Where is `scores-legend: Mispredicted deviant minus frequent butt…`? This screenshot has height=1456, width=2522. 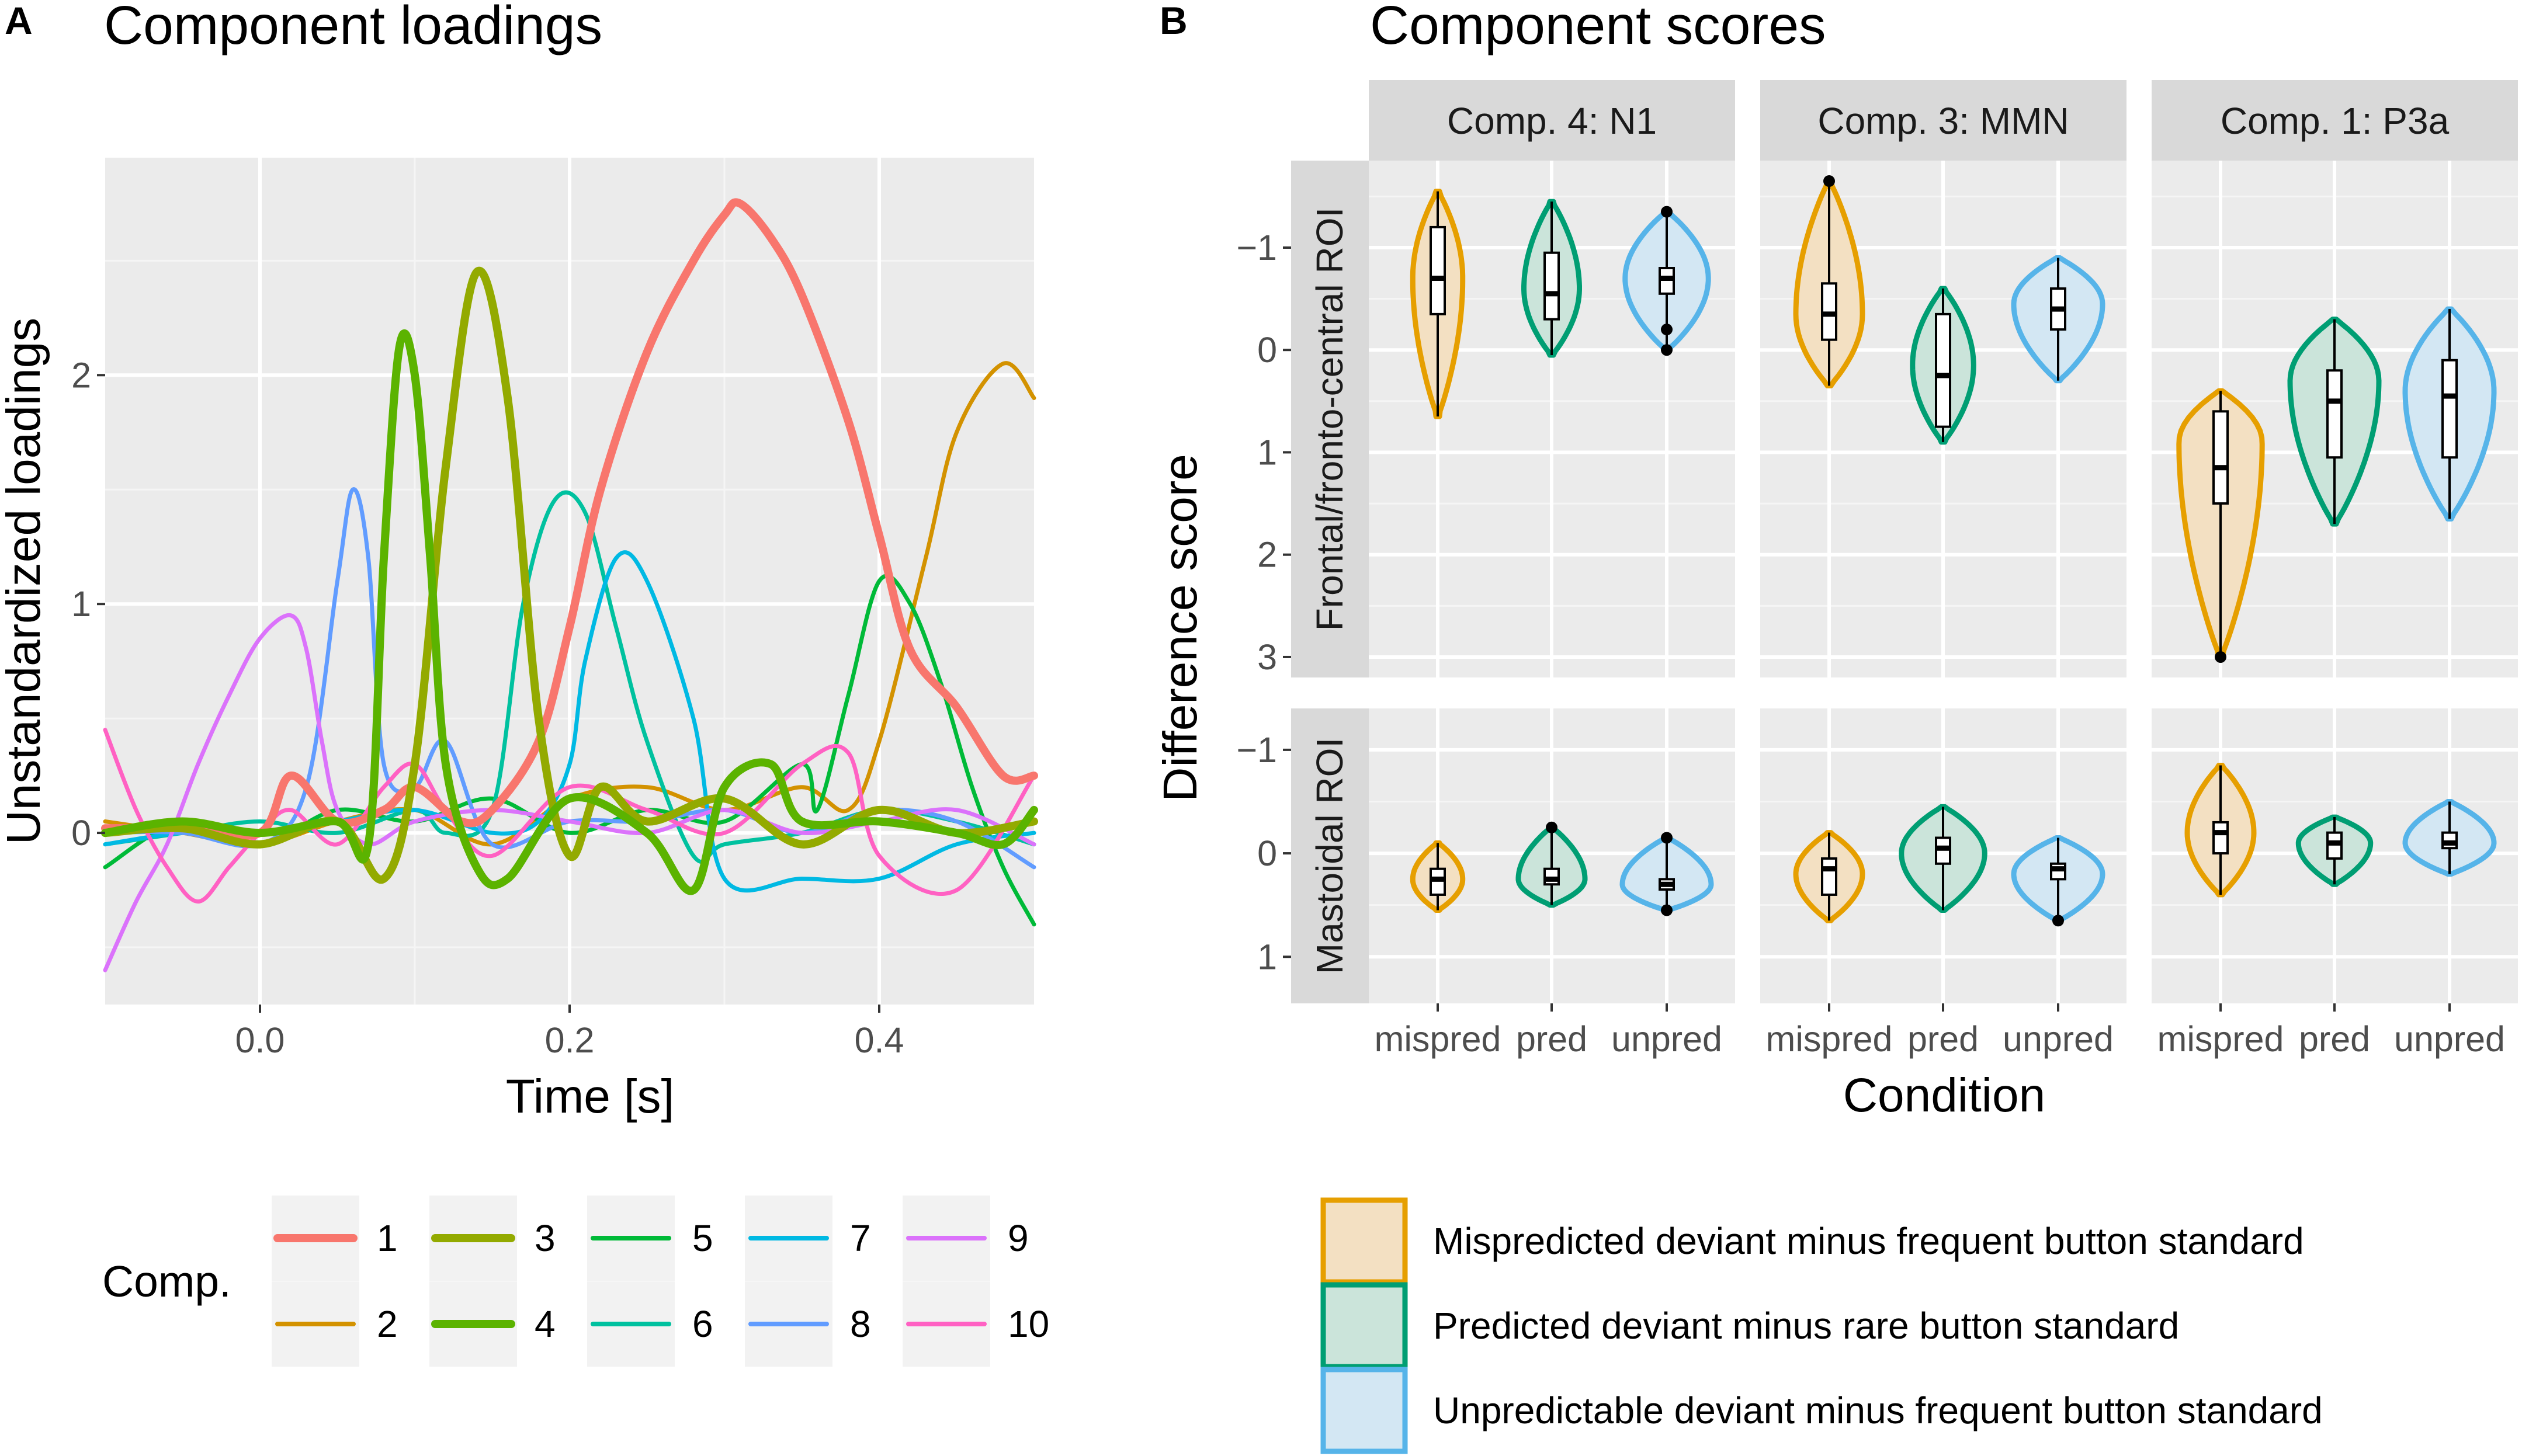
scores-legend: Mispredicted deviant minus frequent butt… is located at coordinates (1821, 1325).